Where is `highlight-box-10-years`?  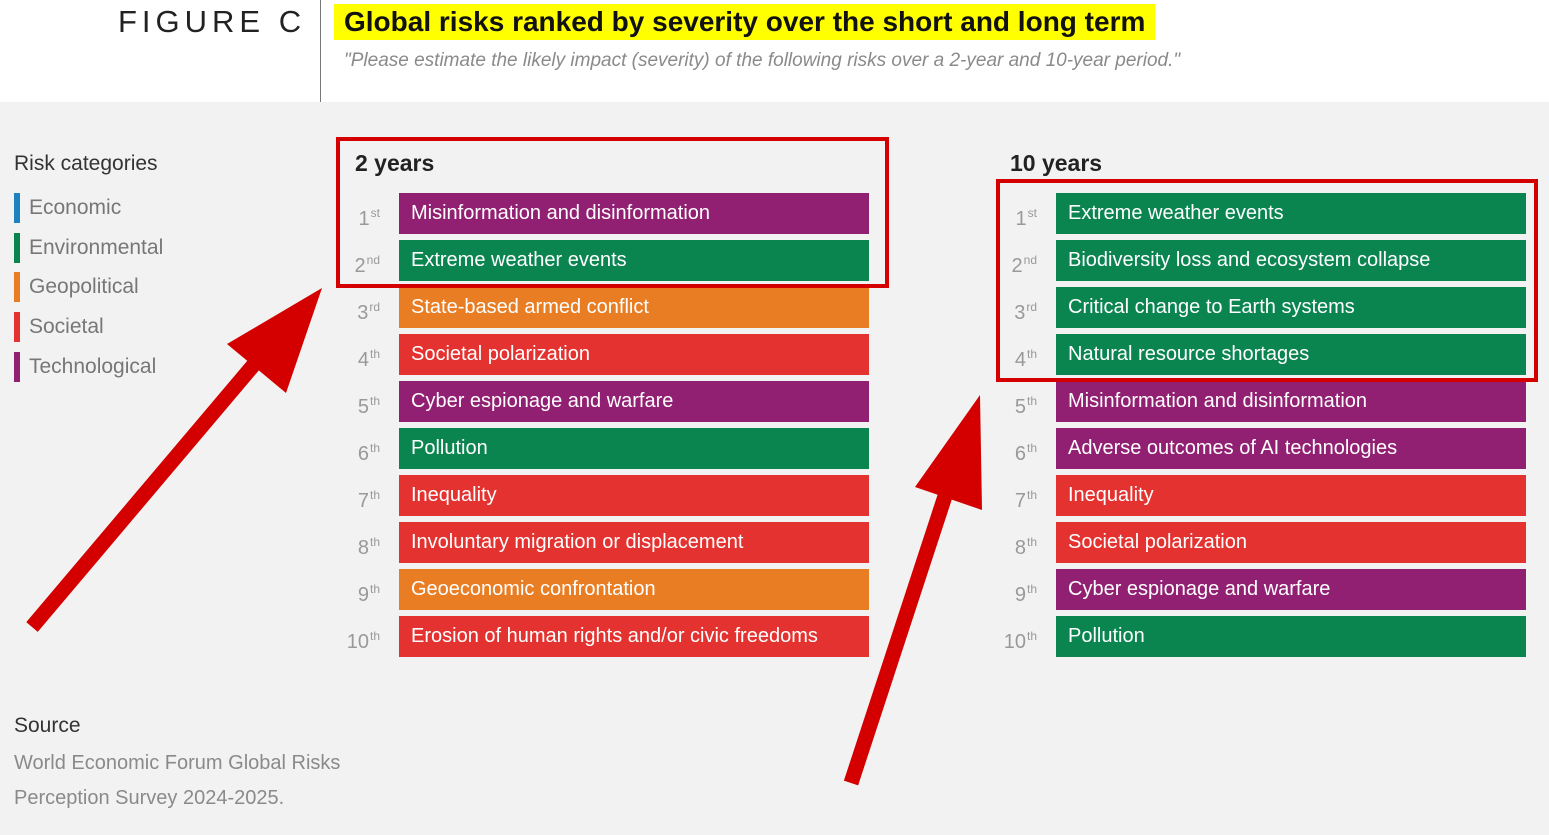
highlight-box-10-years is located at coordinates (1267, 280).